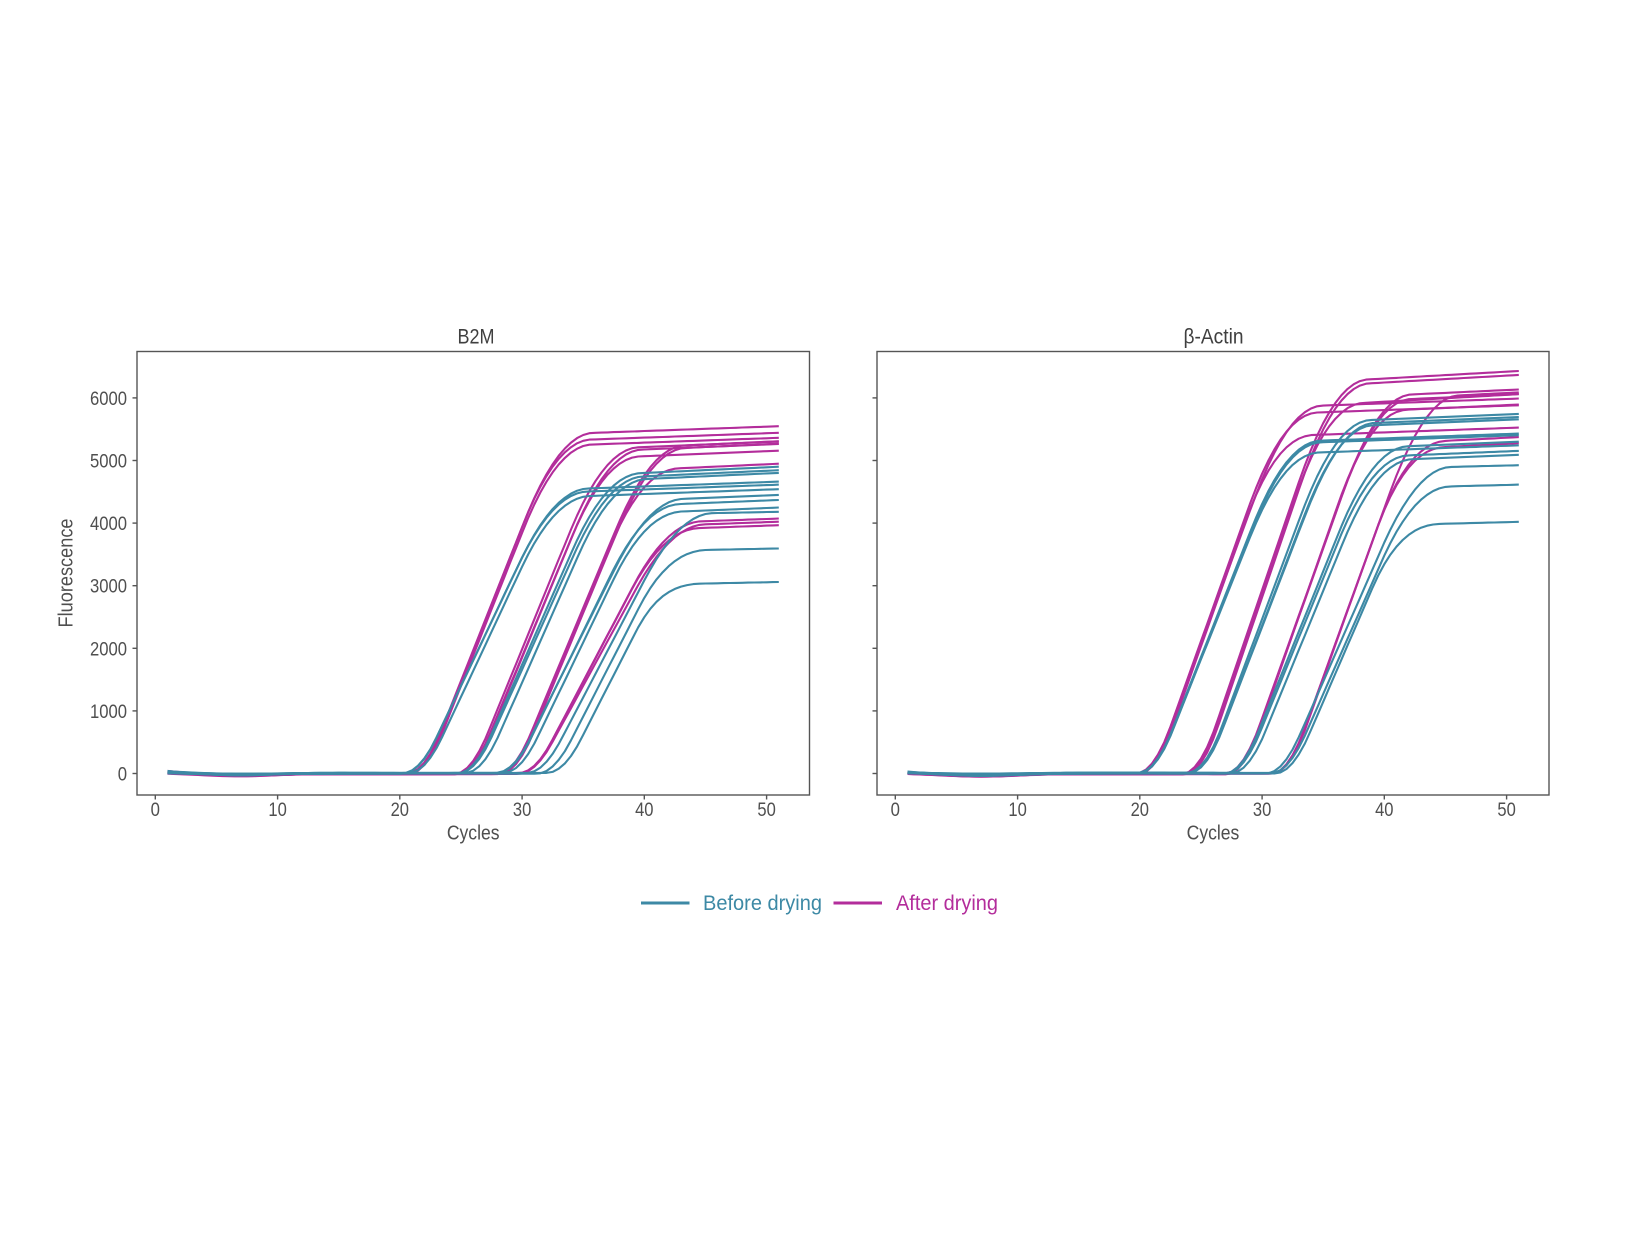  Describe the element at coordinates (66, 573) in the screenshot. I see `svg-text: Fluorescence` at that location.